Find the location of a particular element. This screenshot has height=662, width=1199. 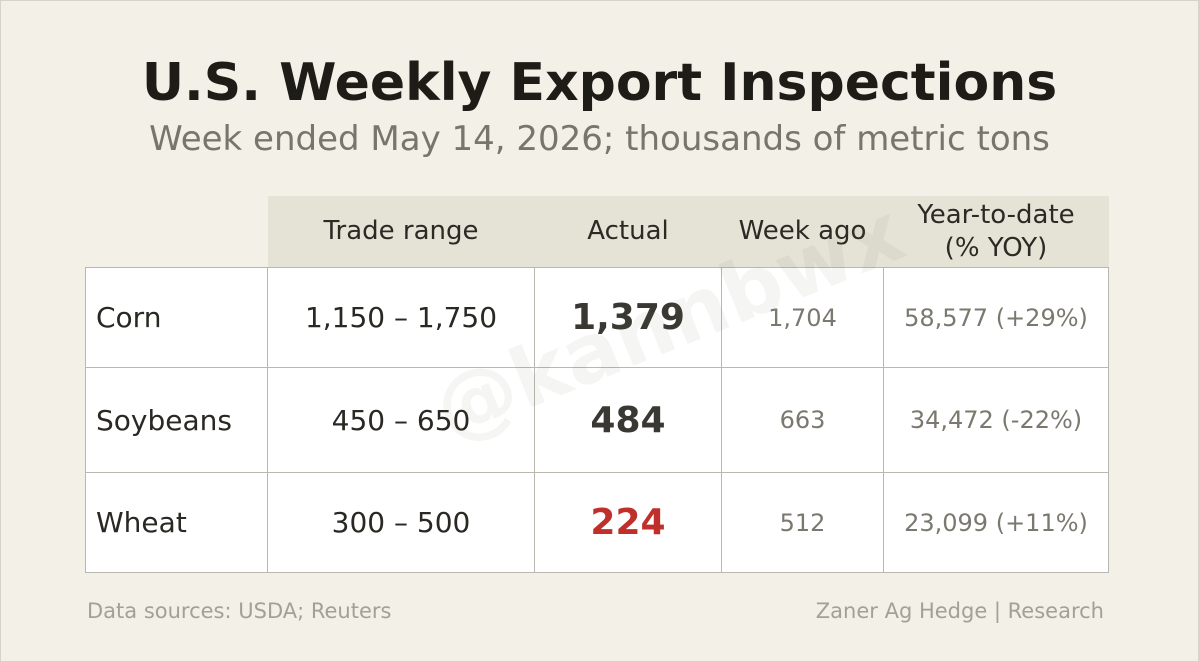

footer-source: Data sources: USDA; Reuters is located at coordinates (239, 611).